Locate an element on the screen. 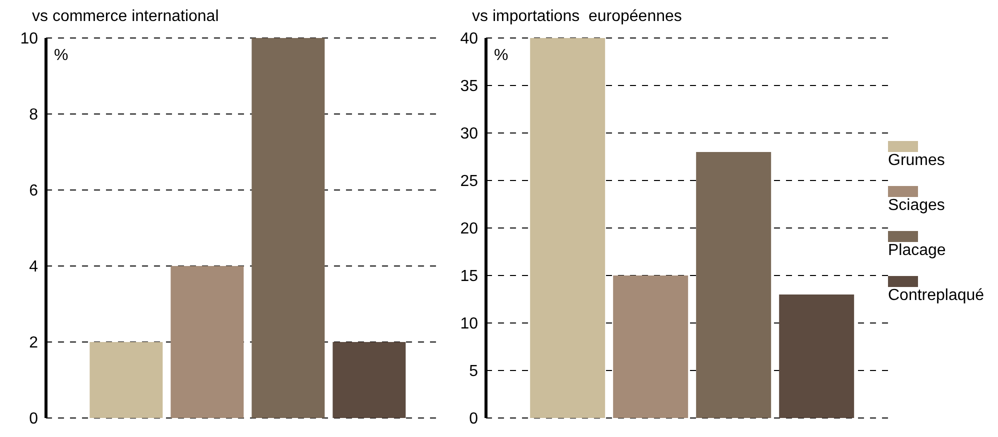  y-tick-label: 25 is located at coordinates (469, 181).